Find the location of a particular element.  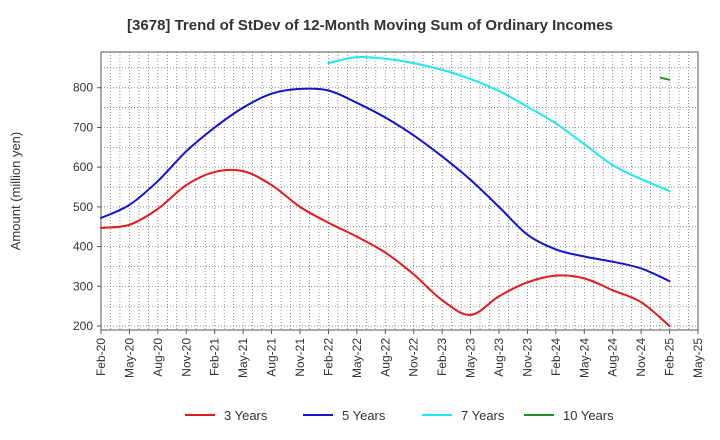

legend-label-7-years: 7 Years is located at coordinates (483, 415).